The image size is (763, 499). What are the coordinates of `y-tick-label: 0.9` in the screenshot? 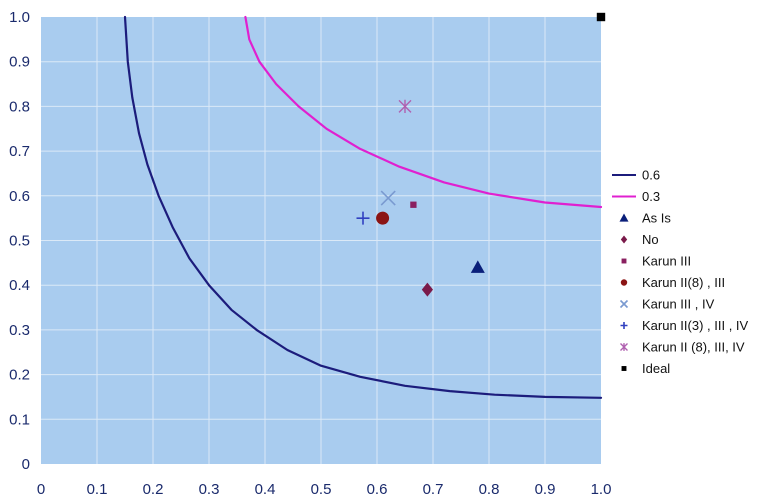 It's located at (19, 62).